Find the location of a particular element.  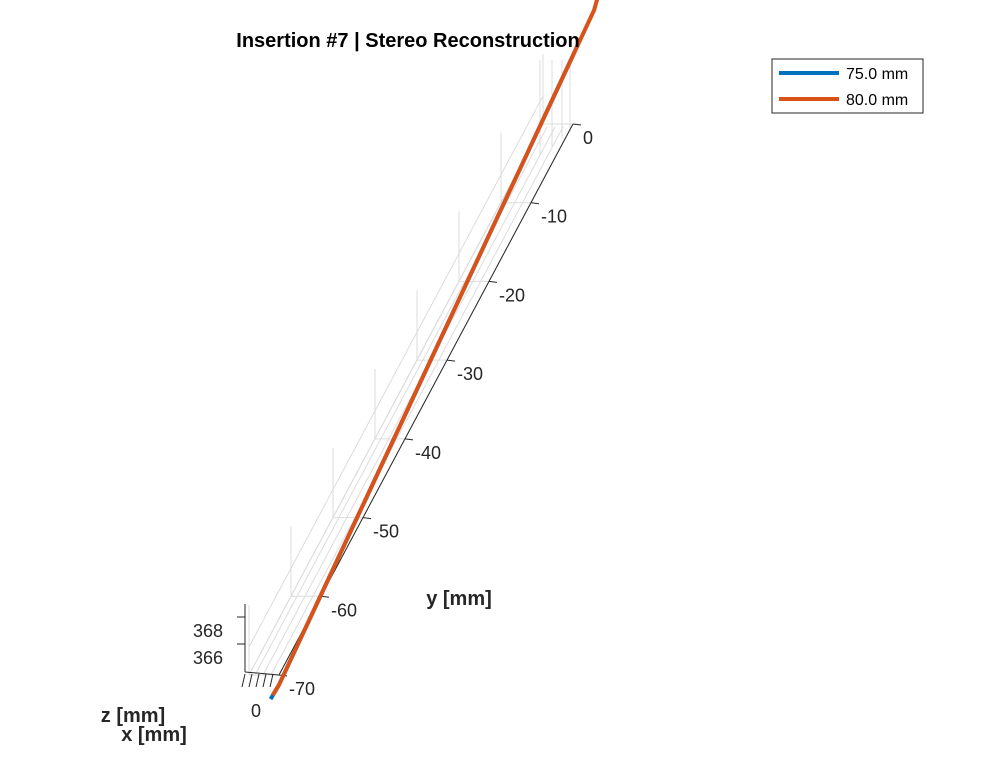

chart-title: Insertion #7 | Stereo Reconstruction is located at coordinates (407, 41).